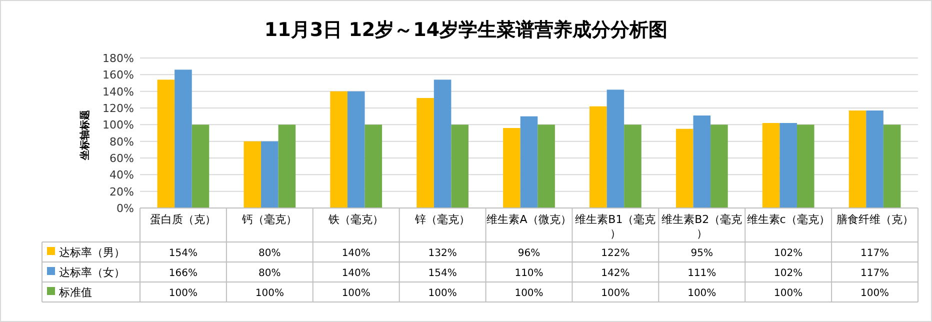 The height and width of the screenshot is (322, 932). What do you see at coordinates (183, 273) in the screenshot?
I see `value-label: 166%` at bounding box center [183, 273].